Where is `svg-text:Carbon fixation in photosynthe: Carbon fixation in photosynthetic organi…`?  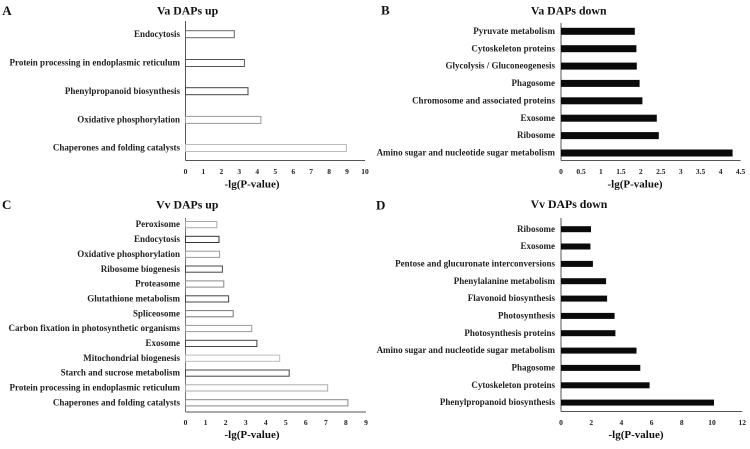 svg-text:Carbon fixation in photosynthe: Carbon fixation in photosynthetic organi… is located at coordinates (94, 328).